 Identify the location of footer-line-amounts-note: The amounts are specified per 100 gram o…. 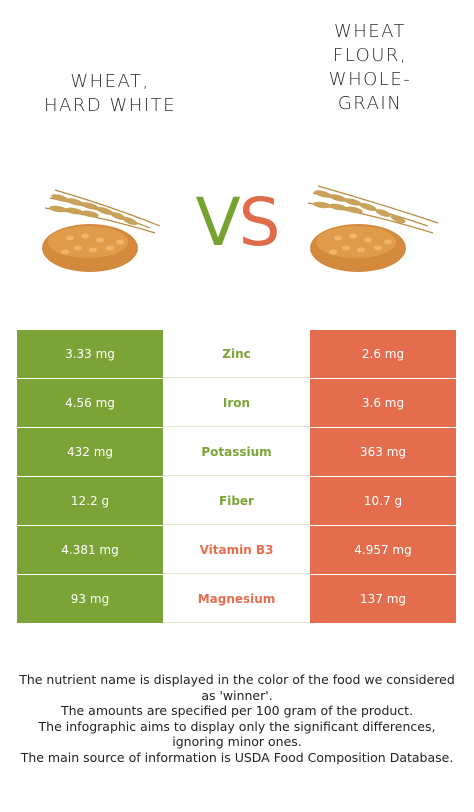
(237, 710).